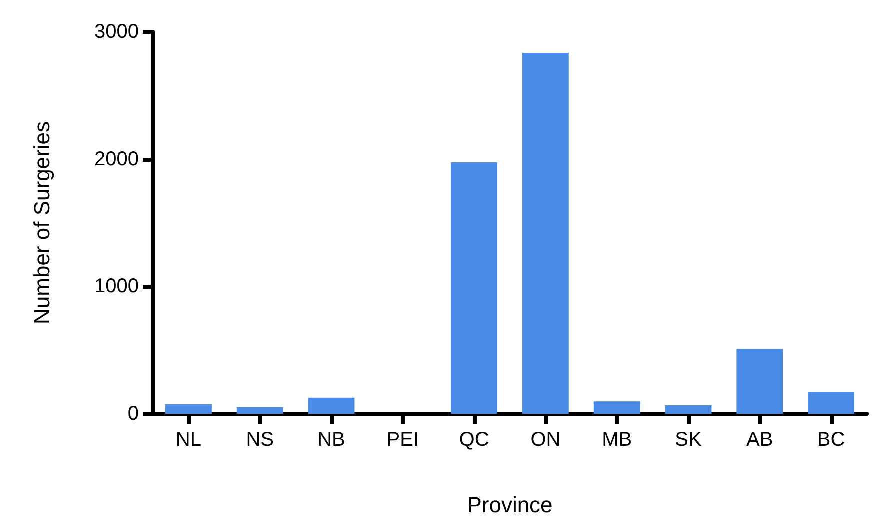 Image resolution: width=877 pixels, height=529 pixels. Describe the element at coordinates (189, 440) in the screenshot. I see `x-tick-label: NL` at that location.